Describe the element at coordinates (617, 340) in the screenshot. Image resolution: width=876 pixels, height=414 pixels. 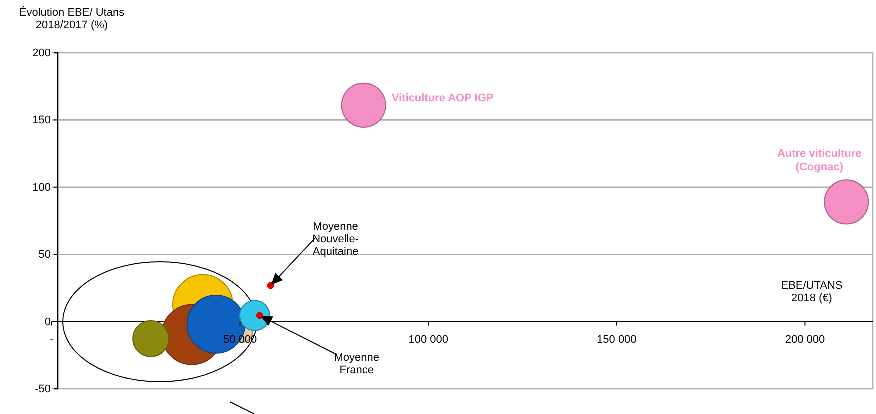
I see `x-tick-label: 150 000` at that location.